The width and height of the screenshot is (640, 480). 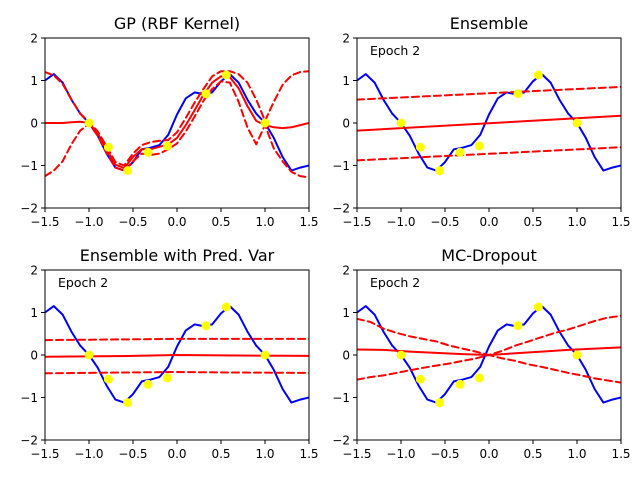 I want to click on chart-title: Ensemble, so click(x=489, y=23).